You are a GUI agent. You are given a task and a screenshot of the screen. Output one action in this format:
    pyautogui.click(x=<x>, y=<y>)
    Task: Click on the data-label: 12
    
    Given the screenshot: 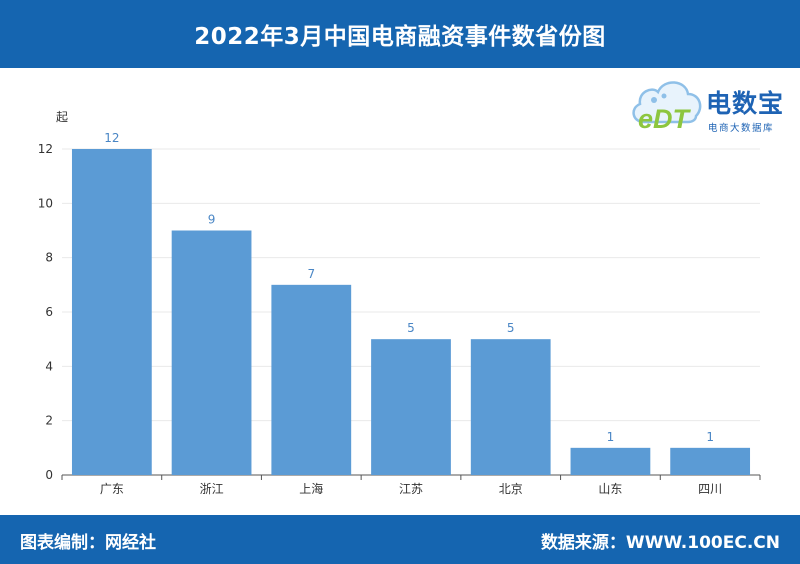 What is the action you would take?
    pyautogui.click(x=111, y=138)
    